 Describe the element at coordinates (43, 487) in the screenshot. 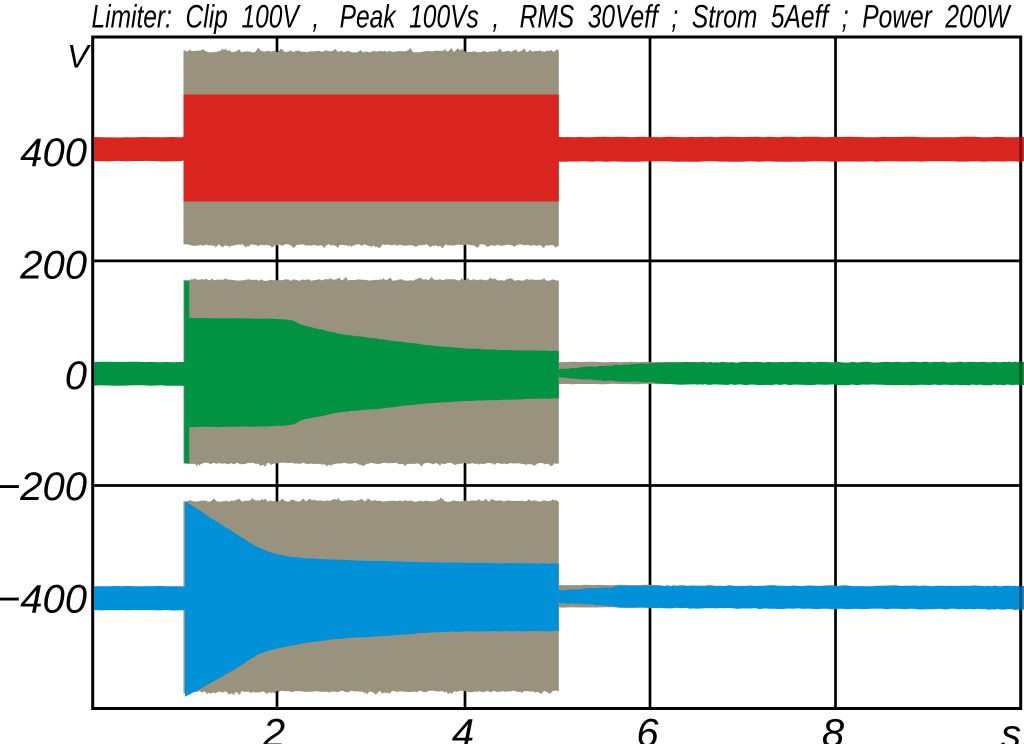

I see `svg-text: −200` at that location.